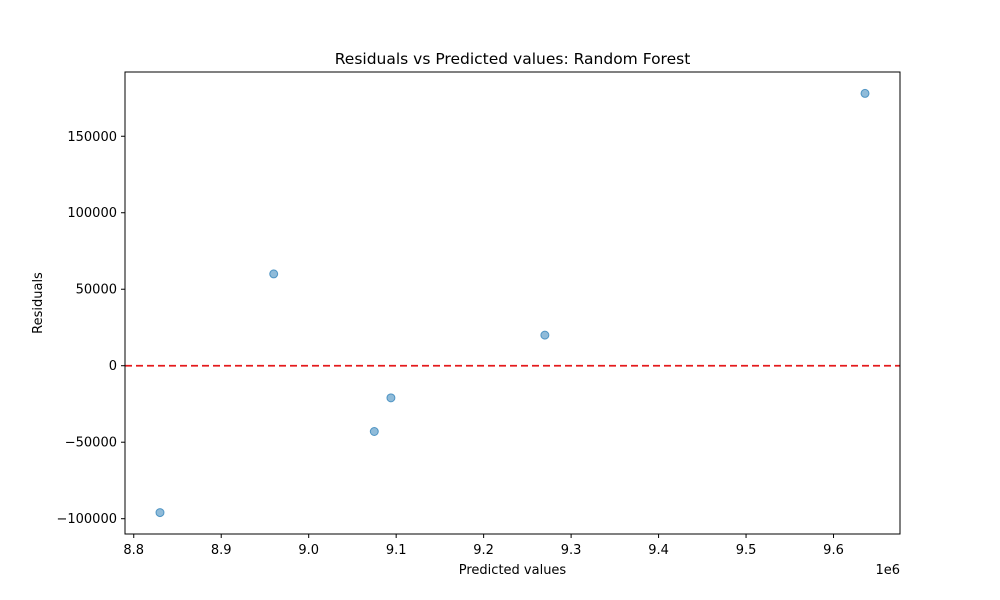  I want to click on y-axis-label: Residuals, so click(38, 303).